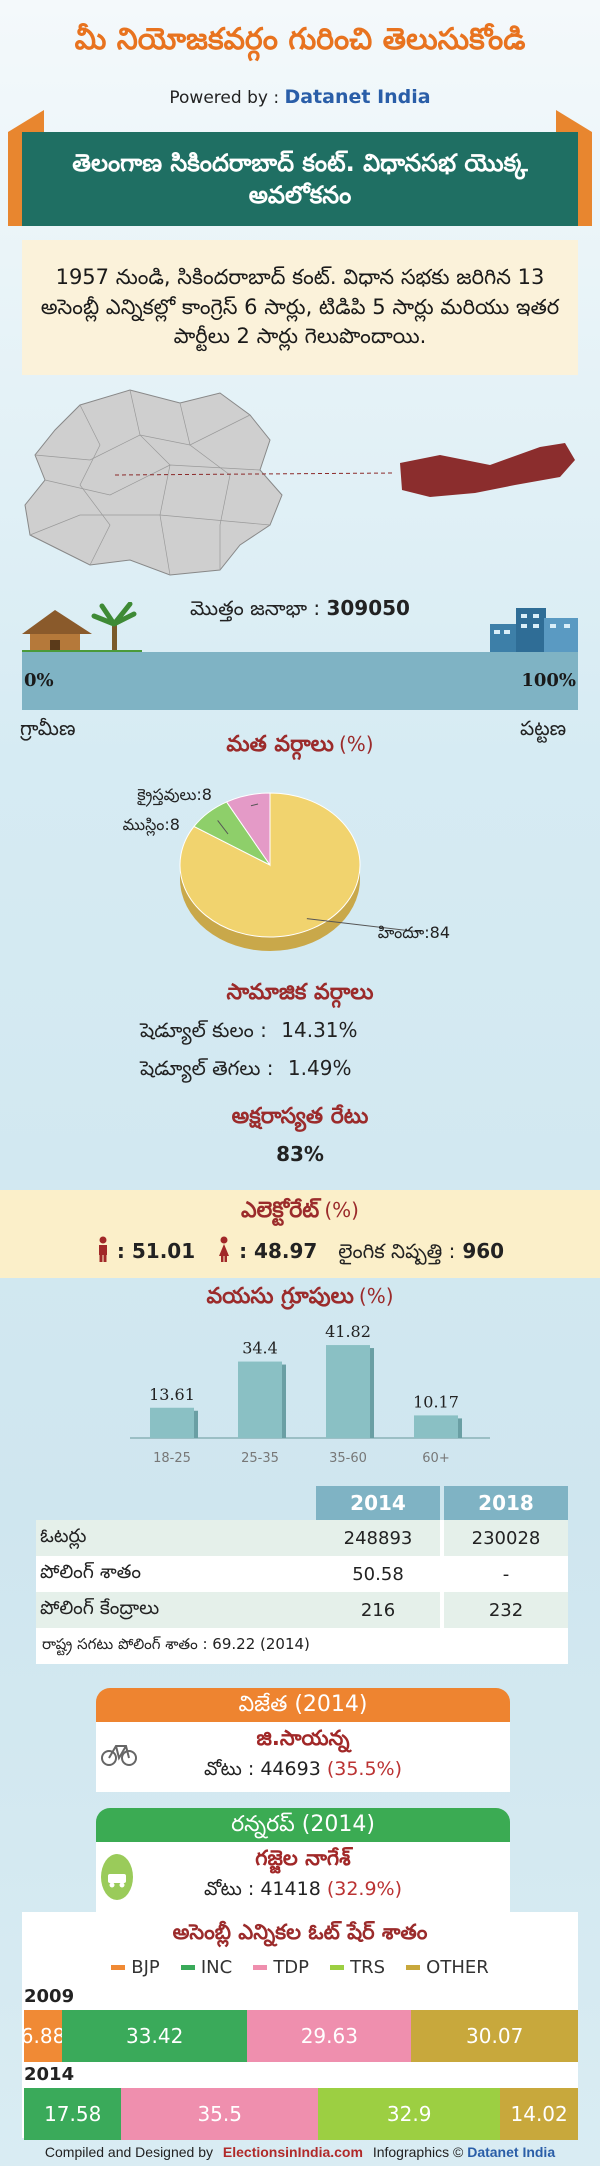 The image size is (600, 2166). I want to click on literacy-title: అక్షరాస్యత రేటు, so click(300, 1116).